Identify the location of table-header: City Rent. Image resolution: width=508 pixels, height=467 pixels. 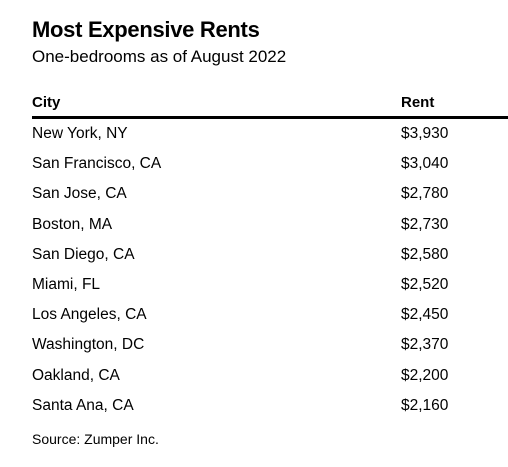
(270, 103).